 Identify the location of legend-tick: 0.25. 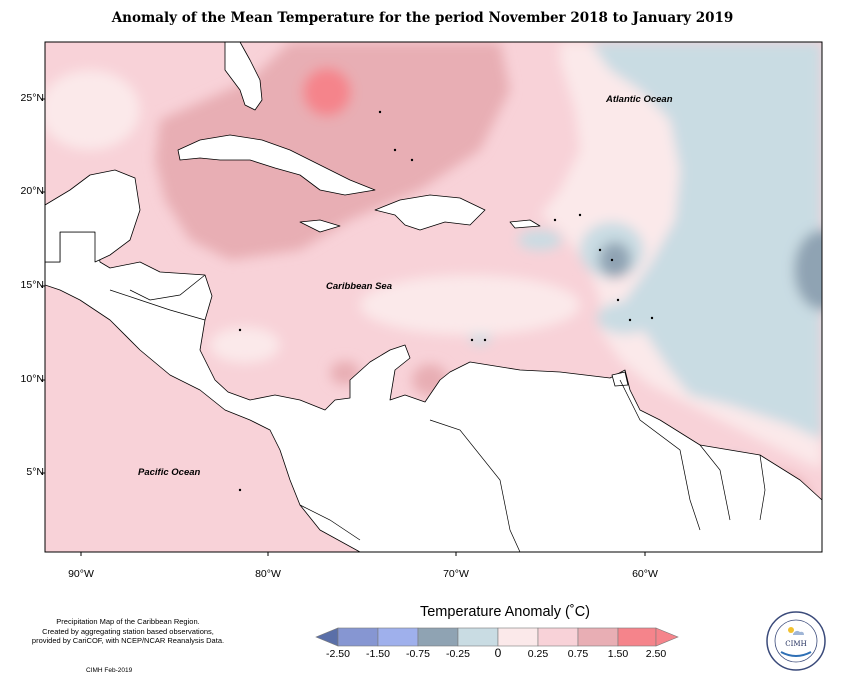
(538, 654).